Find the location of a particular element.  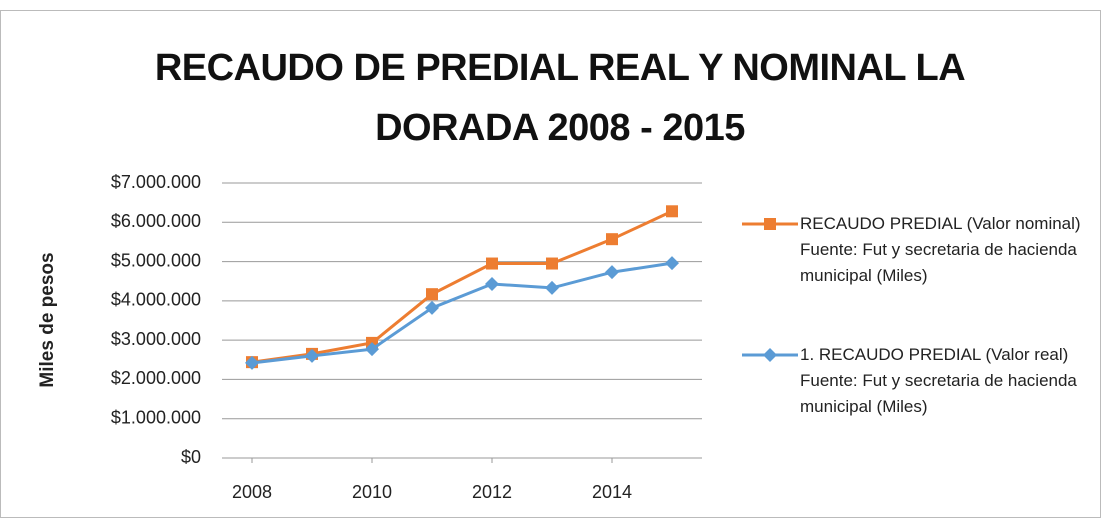

x-tick-label: 2014 is located at coordinates (612, 492).